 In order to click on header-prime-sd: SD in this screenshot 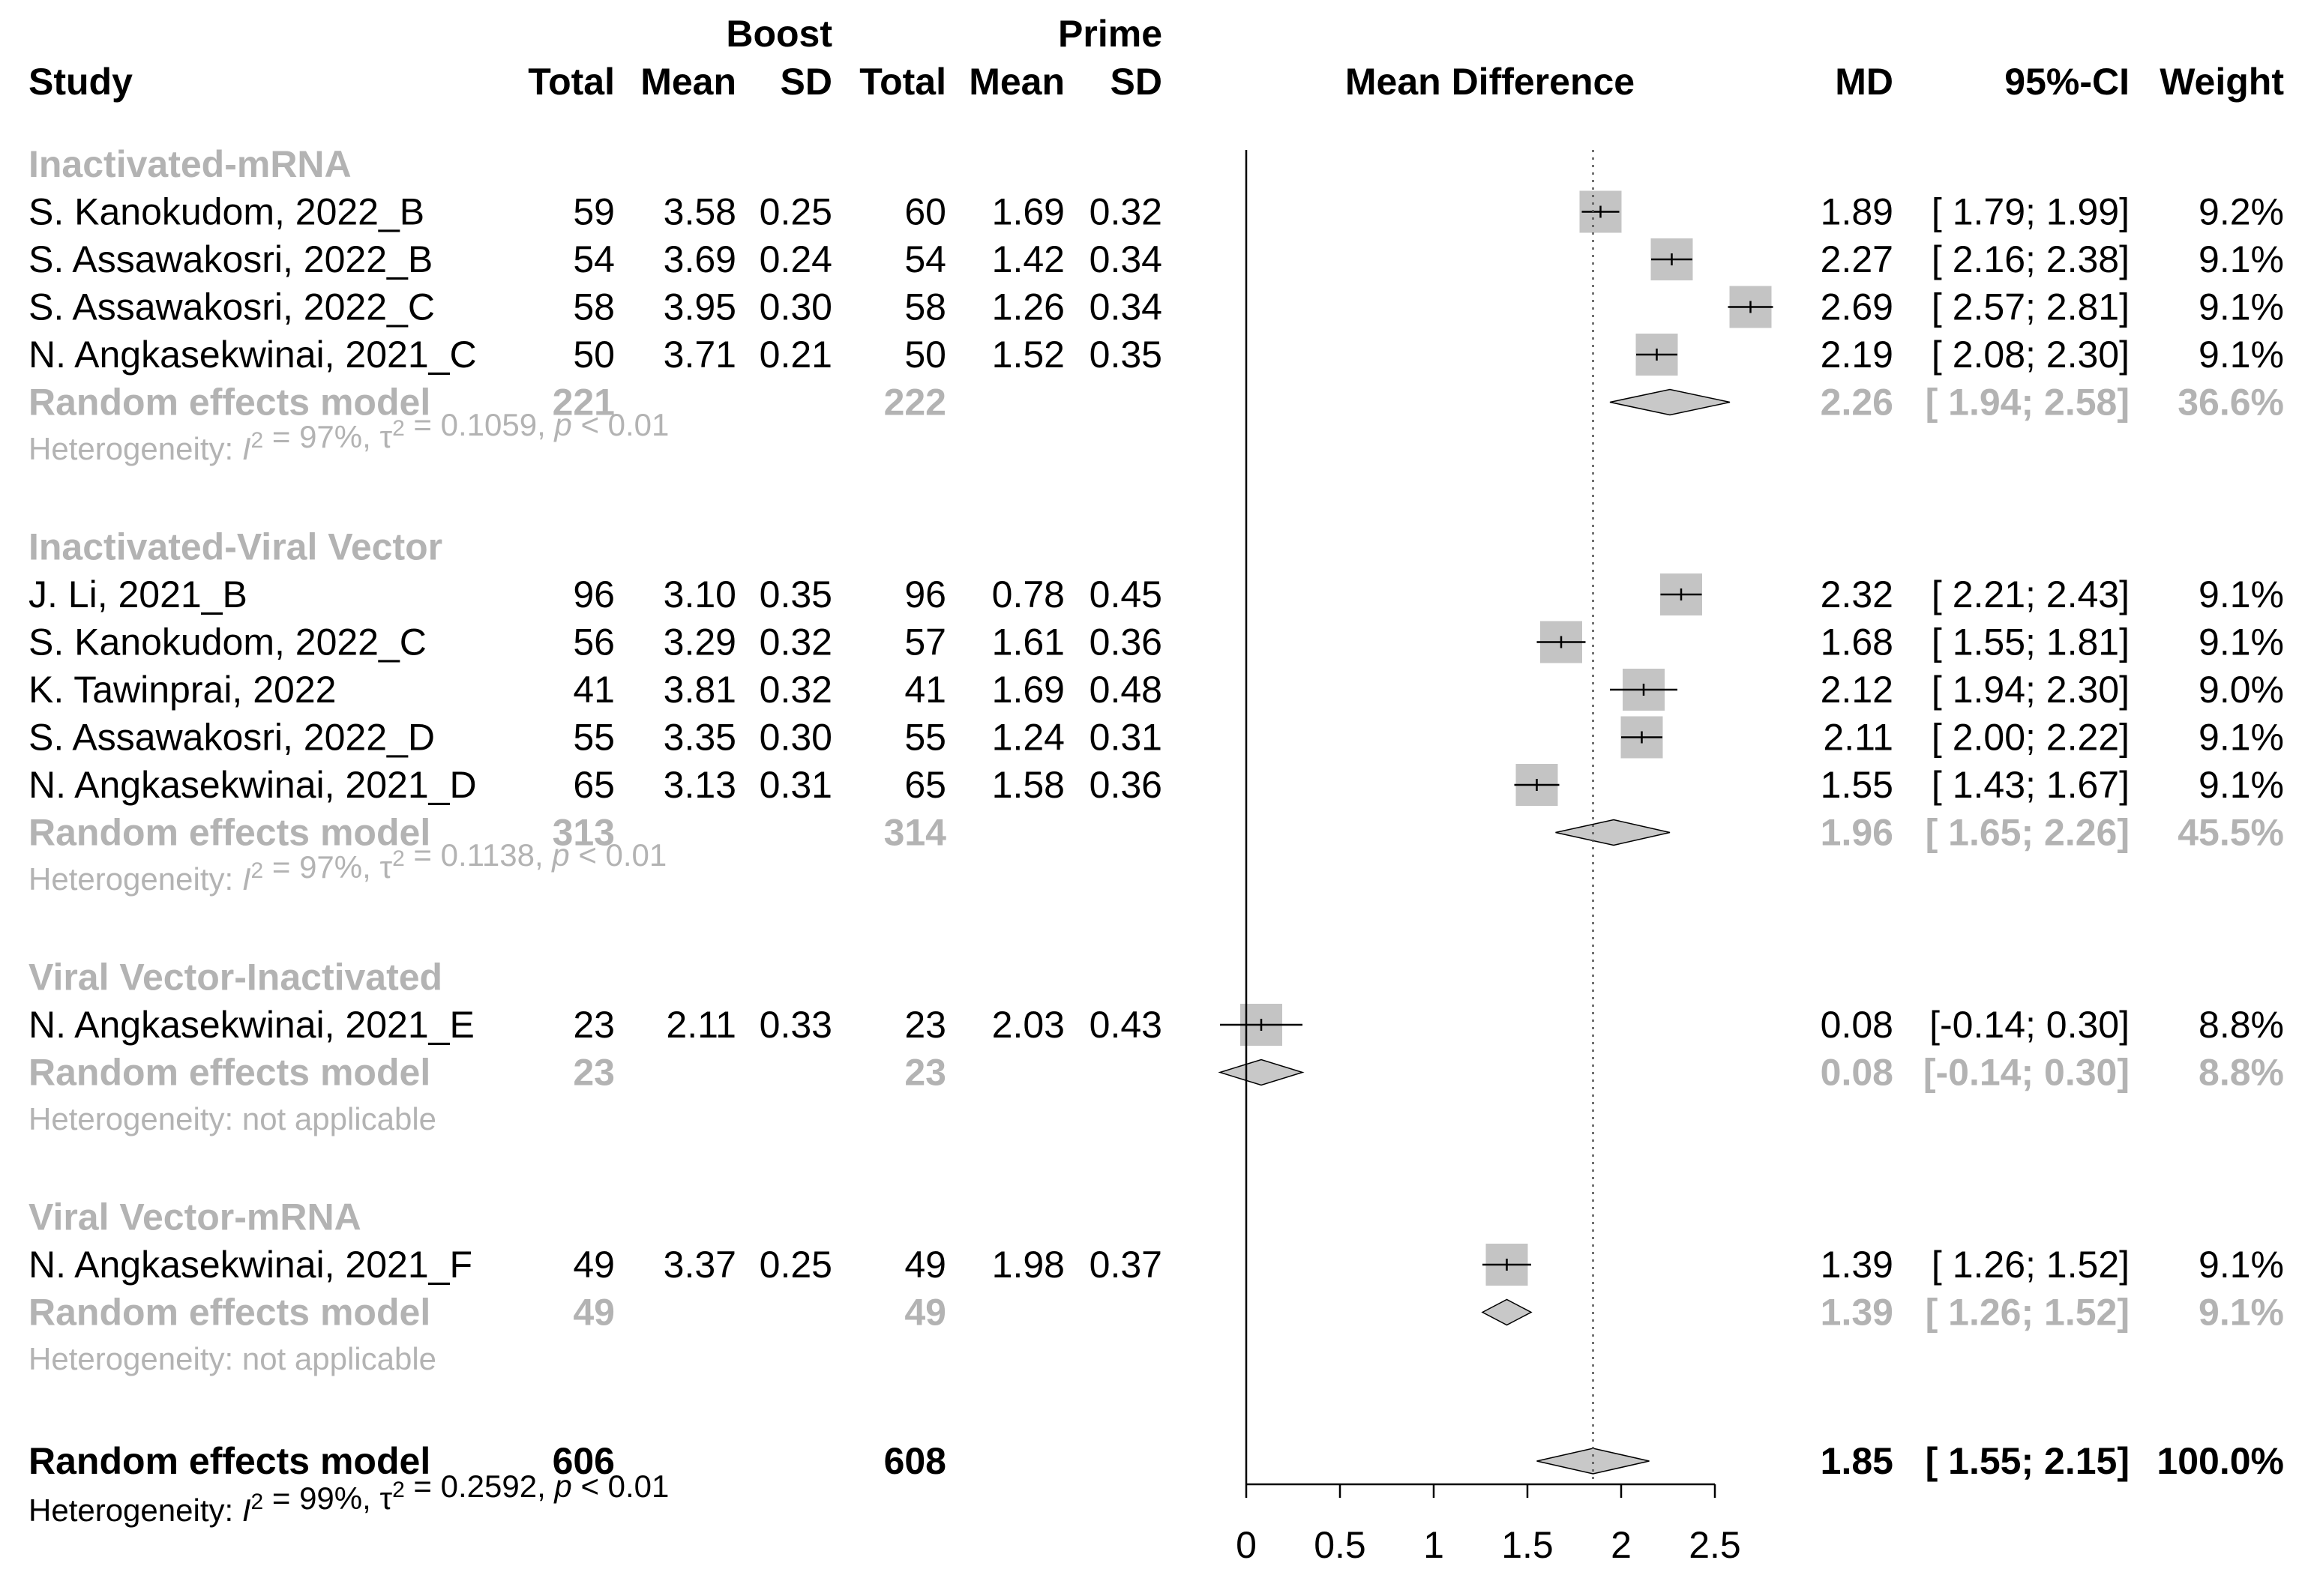, I will do `click(1136, 82)`.